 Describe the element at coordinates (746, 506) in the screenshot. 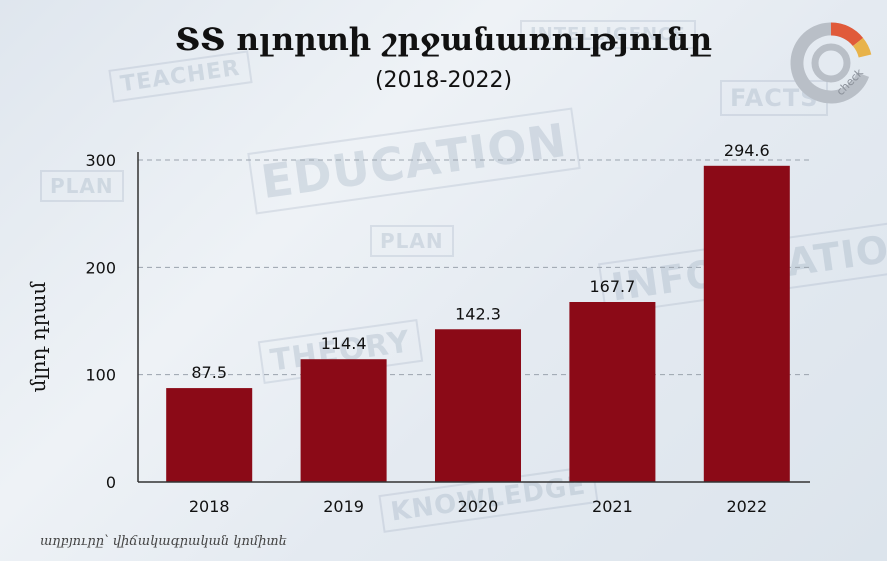

I see `x-tick-label-2022: 2022` at that location.